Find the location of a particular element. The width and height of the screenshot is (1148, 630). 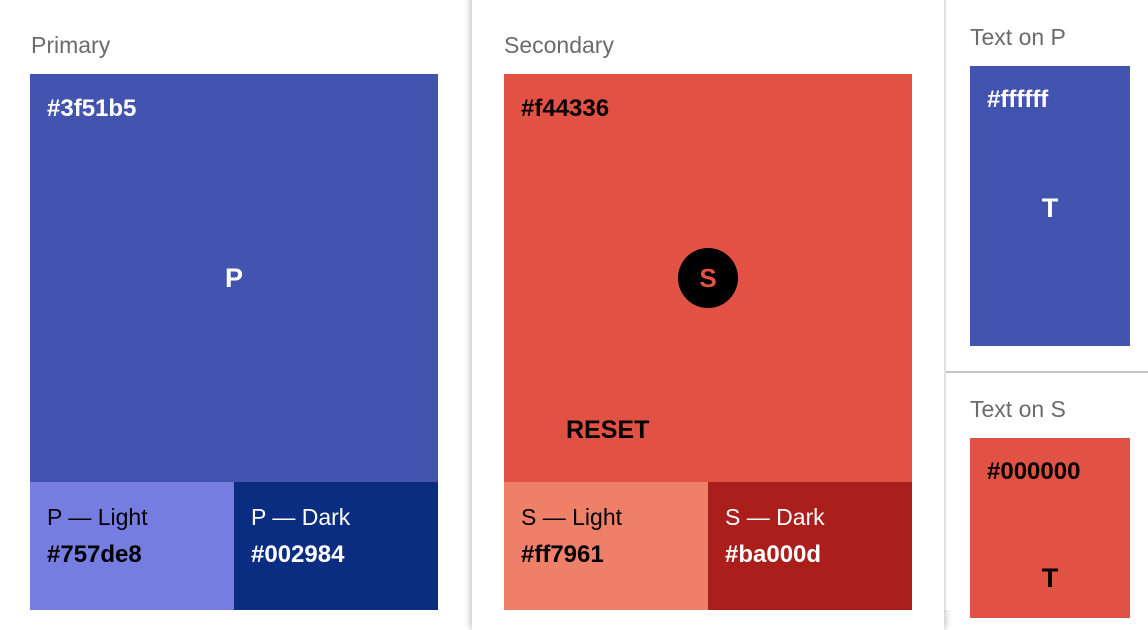

primary-hex: #3f51b5 is located at coordinates (92, 108).